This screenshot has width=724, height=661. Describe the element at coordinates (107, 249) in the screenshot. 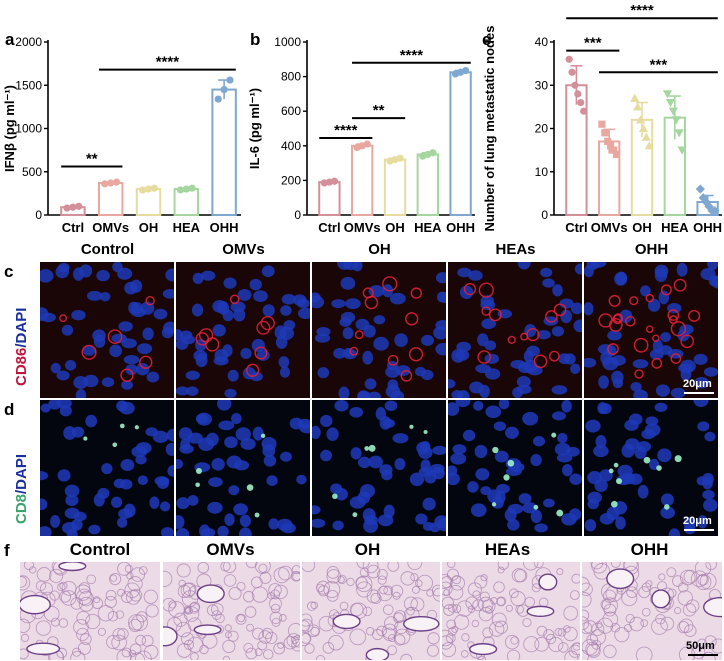

I see `col-title-control: Control` at that location.